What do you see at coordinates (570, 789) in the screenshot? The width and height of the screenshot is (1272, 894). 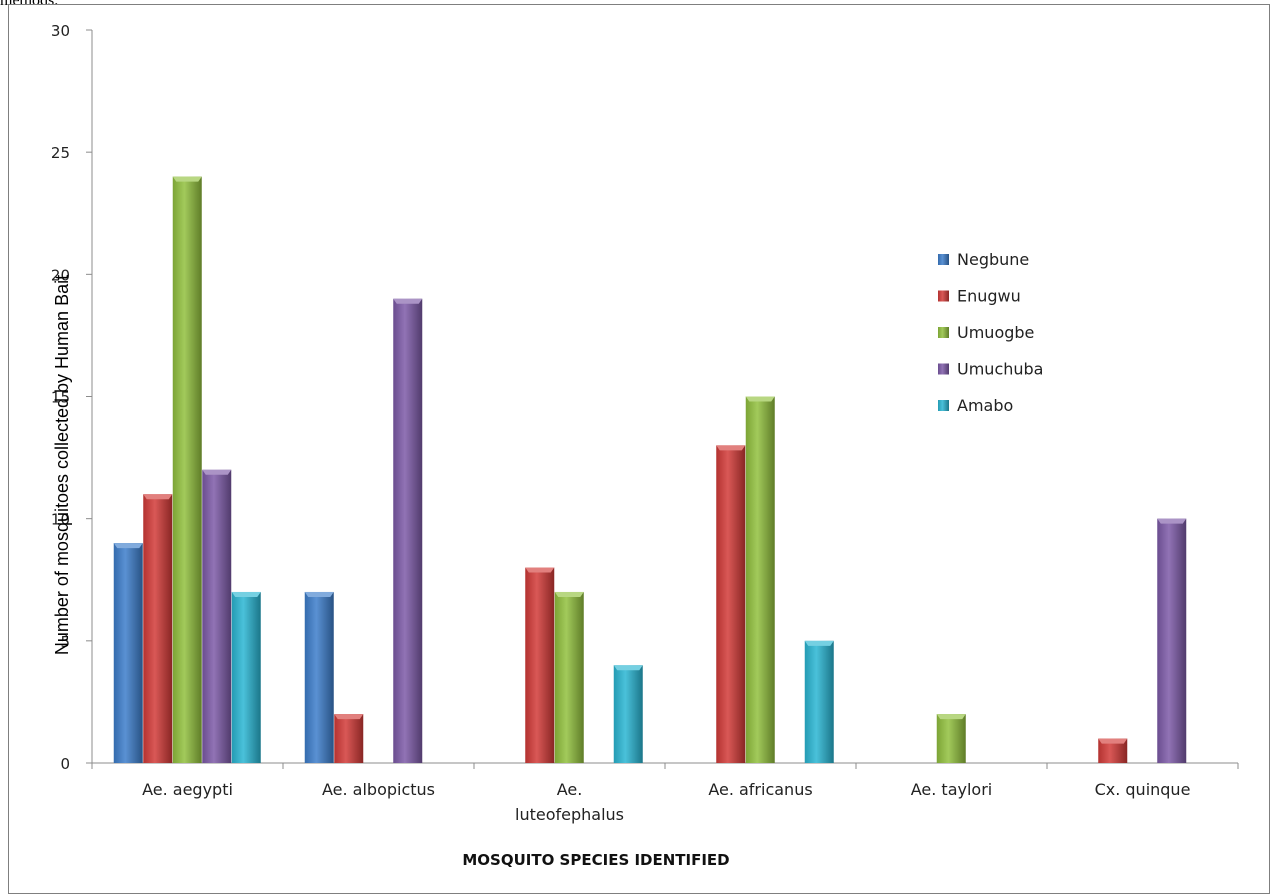 I see `x-category-label: Ae.` at bounding box center [570, 789].